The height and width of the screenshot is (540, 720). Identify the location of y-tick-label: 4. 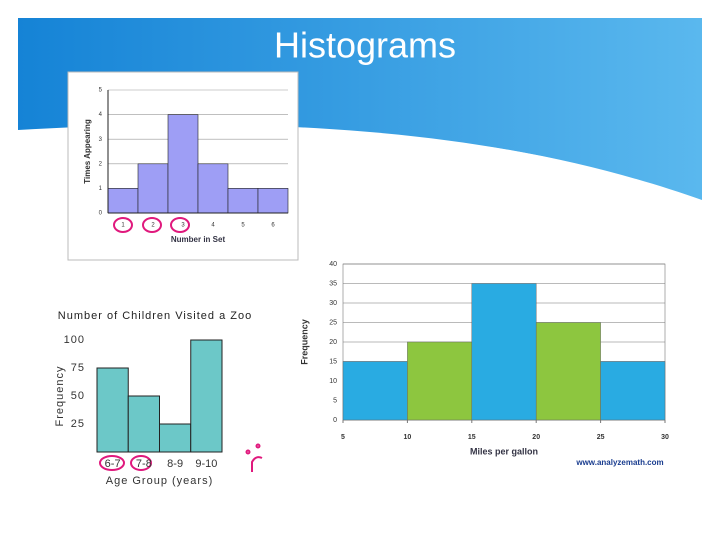
(101, 115).